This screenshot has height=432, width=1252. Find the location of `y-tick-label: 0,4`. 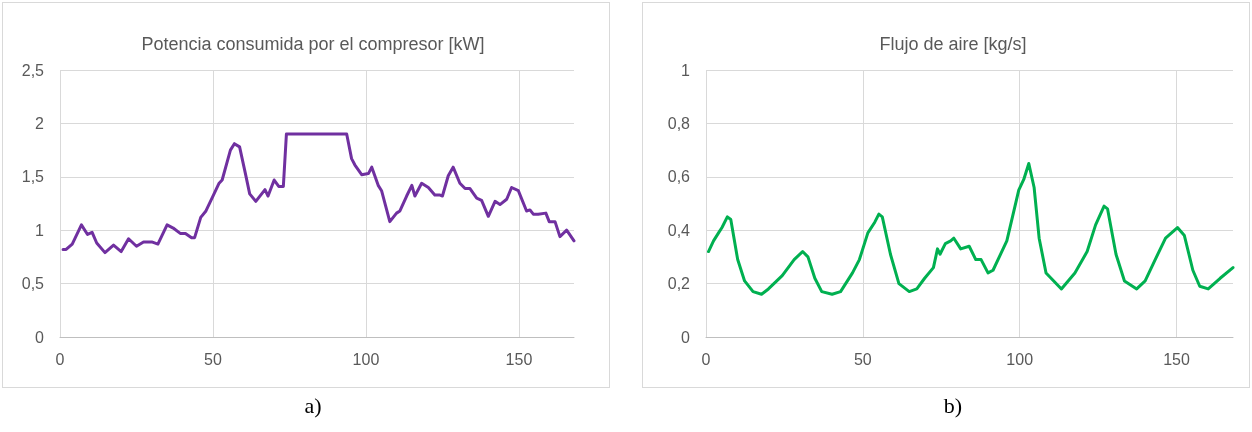

y-tick-label: 0,4 is located at coordinates (679, 230).